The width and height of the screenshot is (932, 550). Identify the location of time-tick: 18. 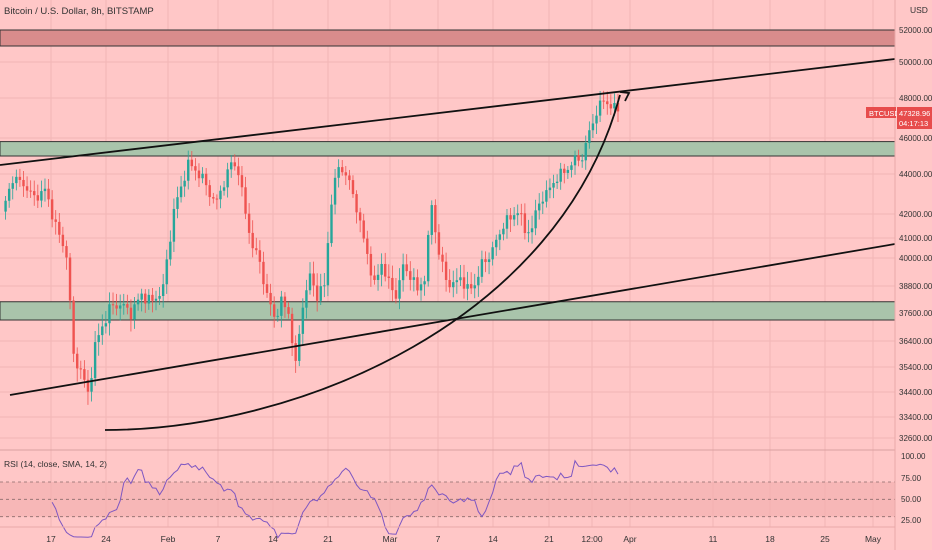
(770, 539).